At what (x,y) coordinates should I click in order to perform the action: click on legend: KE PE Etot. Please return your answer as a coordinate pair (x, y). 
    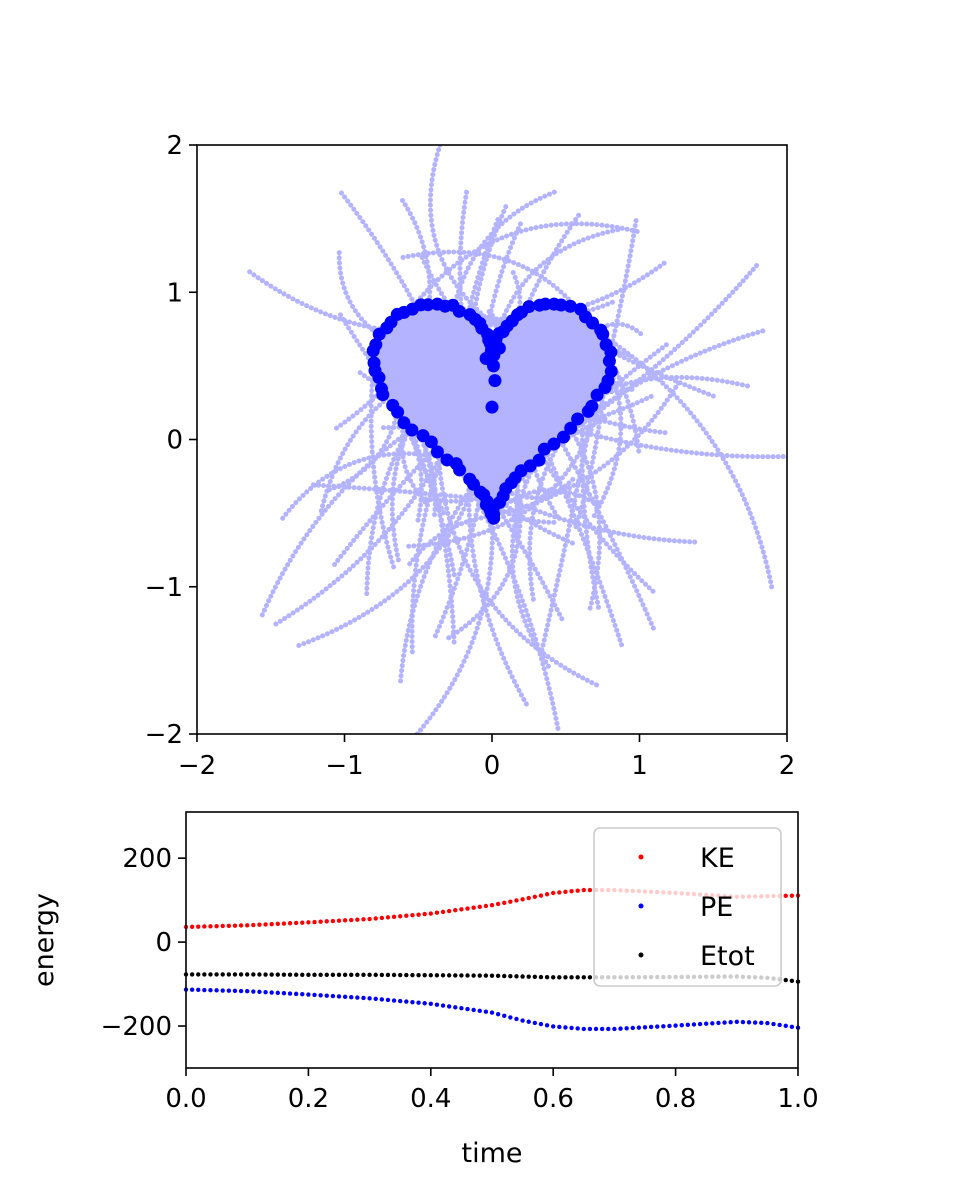
    Looking at the image, I should click on (687, 907).